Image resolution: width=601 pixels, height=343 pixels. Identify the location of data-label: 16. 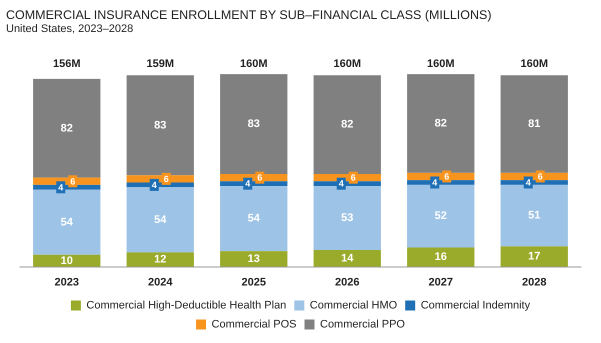
(440, 257).